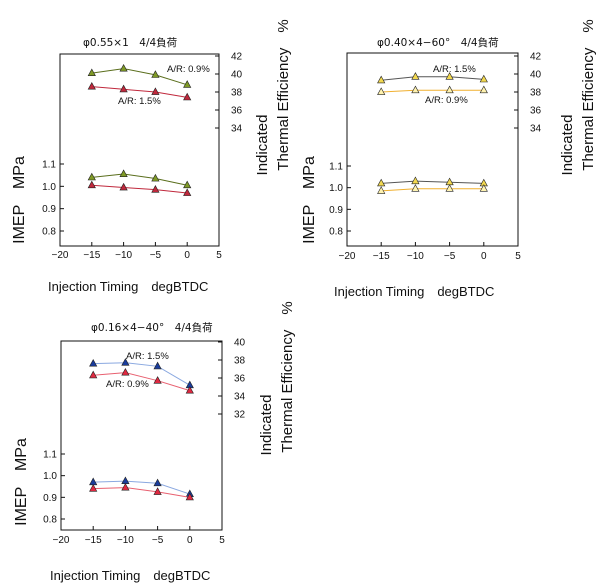 The width and height of the screenshot is (600, 587). What do you see at coordinates (187, 255) in the screenshot?
I see `x-tick-label: 0` at bounding box center [187, 255].